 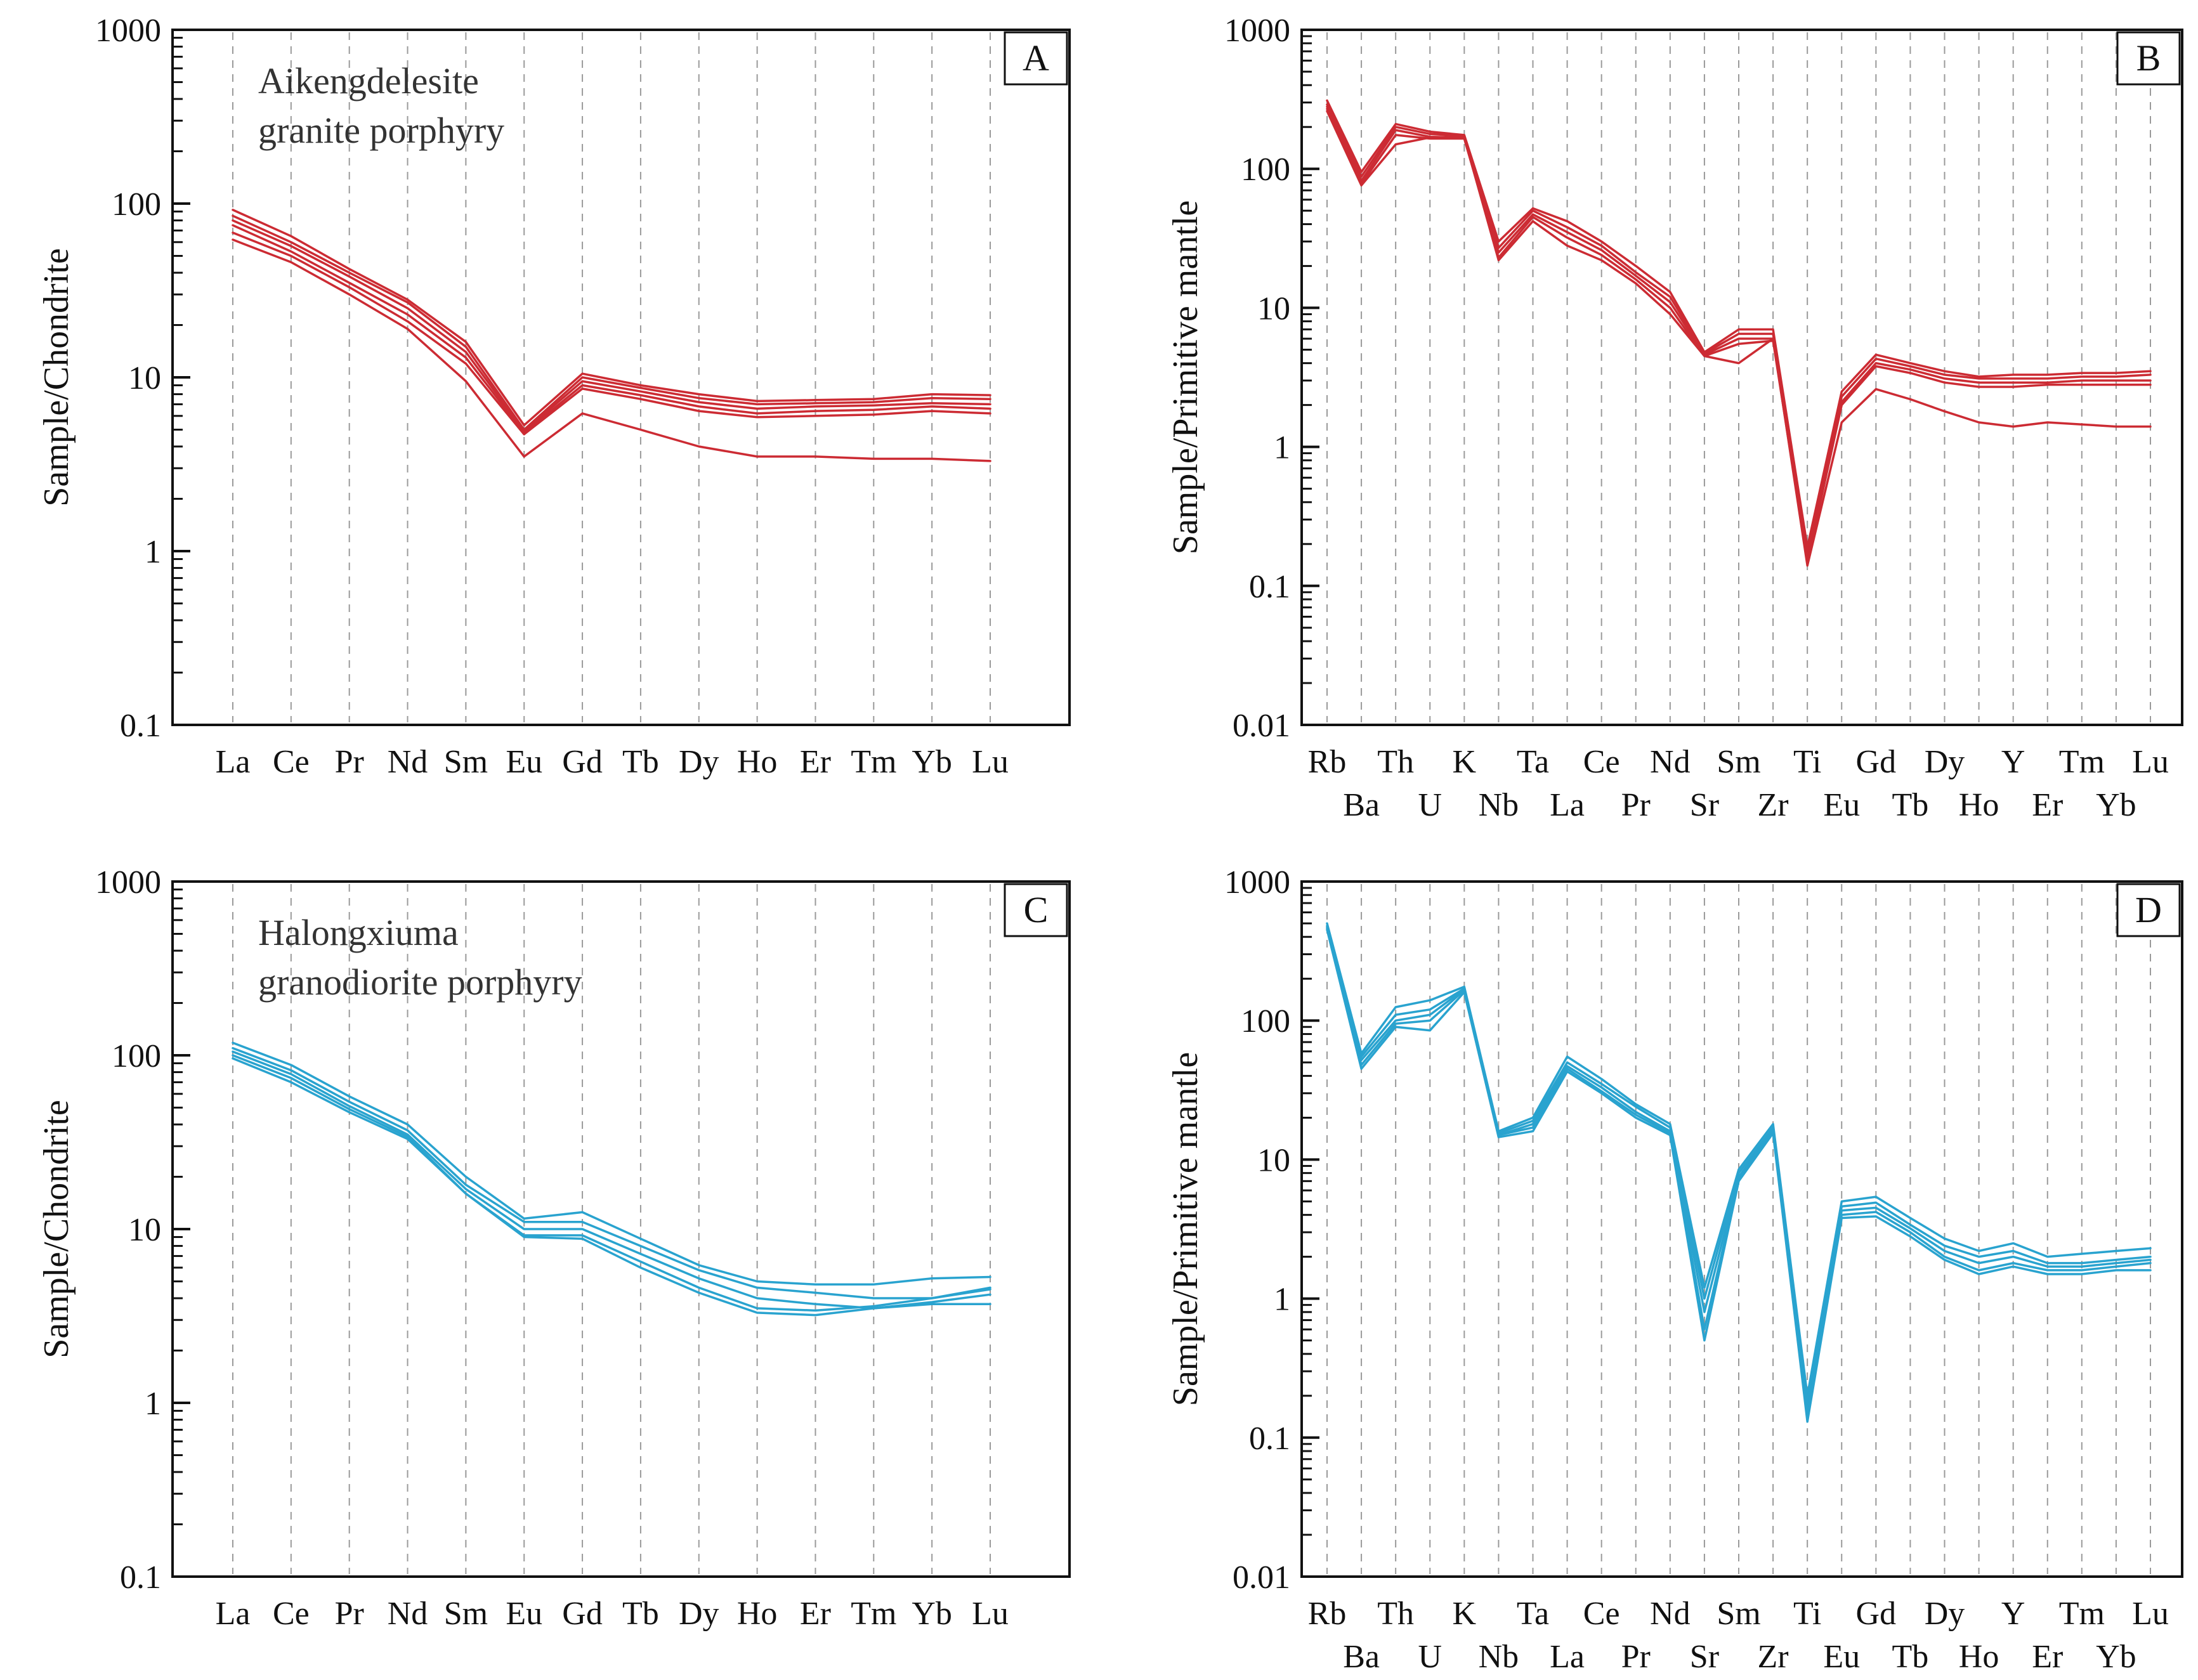 I want to click on x-tick-label: Ta, so click(x=1533, y=1614).